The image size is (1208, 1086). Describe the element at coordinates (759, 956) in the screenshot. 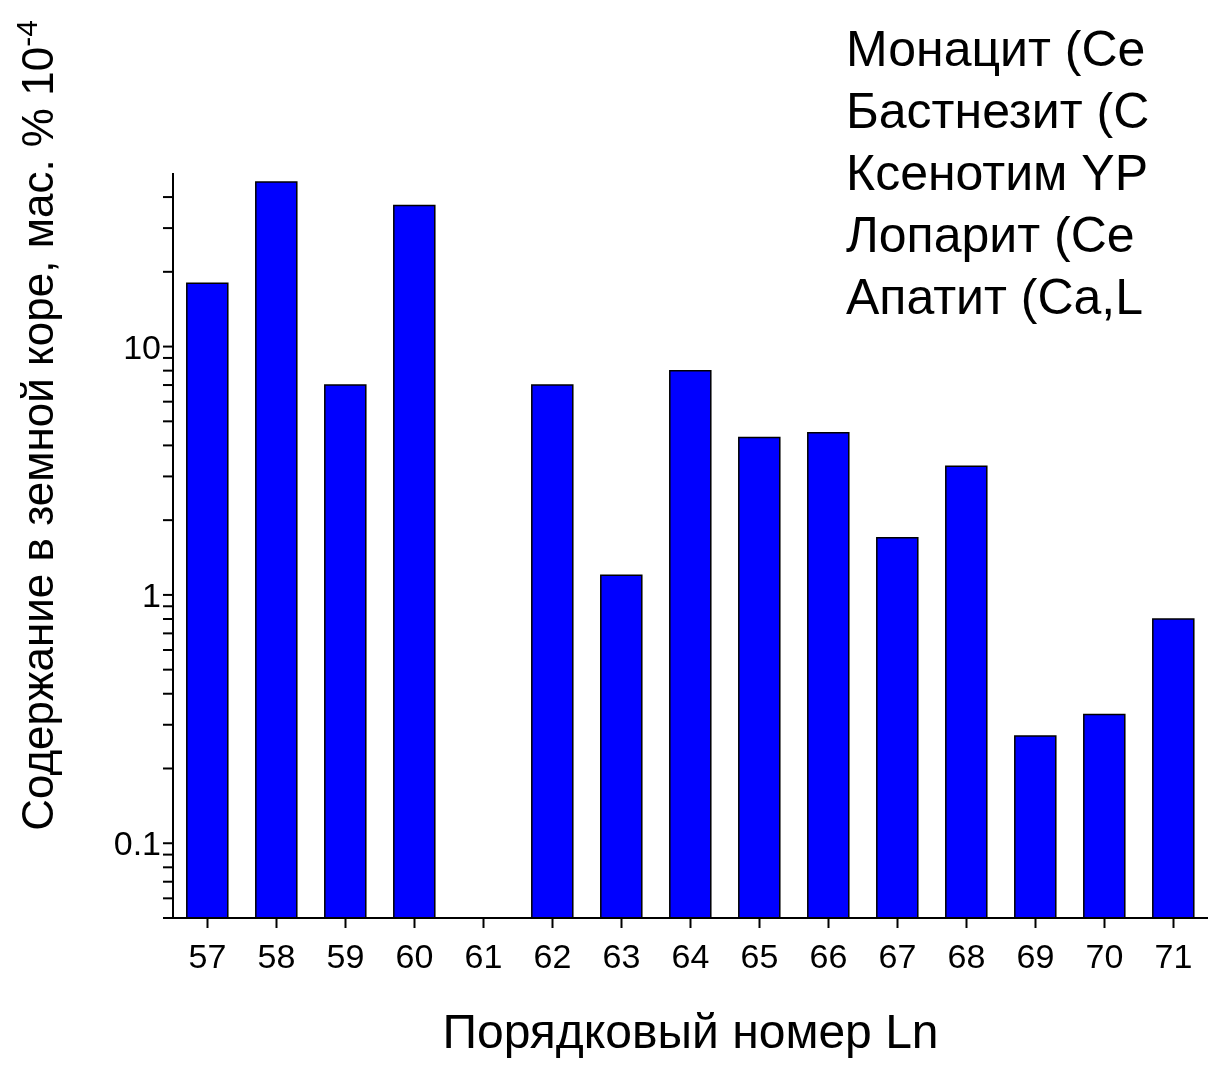

I see `x-tick-label: 65` at that location.